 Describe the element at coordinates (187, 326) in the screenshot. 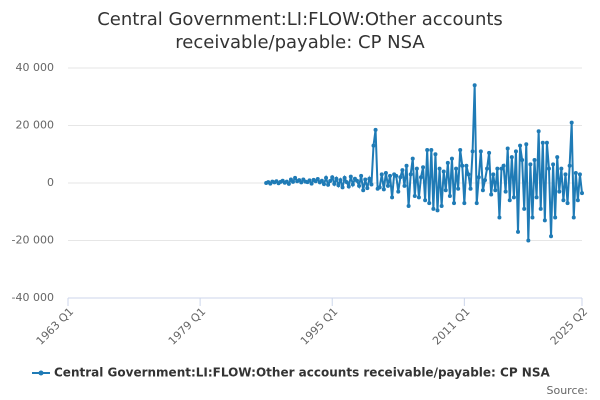

I see `x-tick-label: 1979 Q1` at that location.